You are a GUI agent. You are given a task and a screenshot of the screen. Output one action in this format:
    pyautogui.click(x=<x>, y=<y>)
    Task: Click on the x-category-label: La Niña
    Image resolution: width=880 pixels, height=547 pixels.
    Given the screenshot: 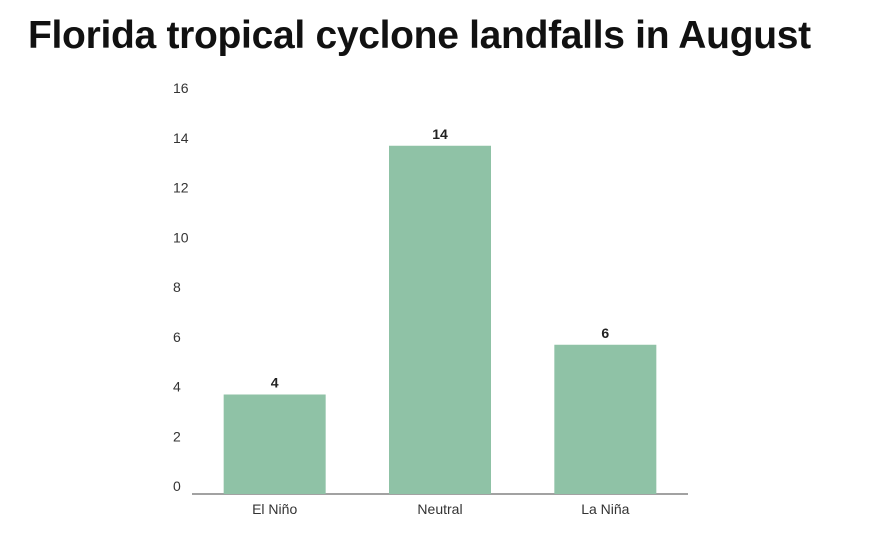 What is the action you would take?
    pyautogui.click(x=605, y=509)
    